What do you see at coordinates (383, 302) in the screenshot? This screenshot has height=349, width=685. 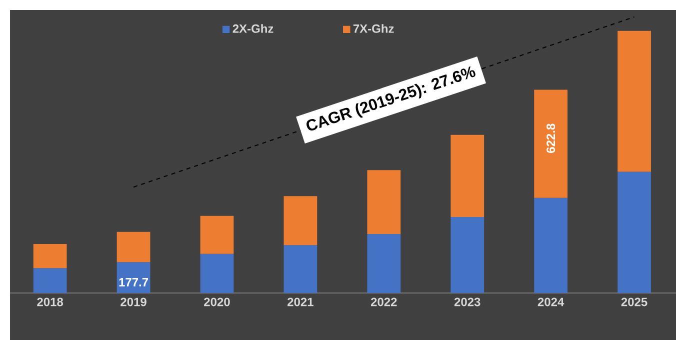 I see `x-tick-label: 2022` at bounding box center [383, 302].